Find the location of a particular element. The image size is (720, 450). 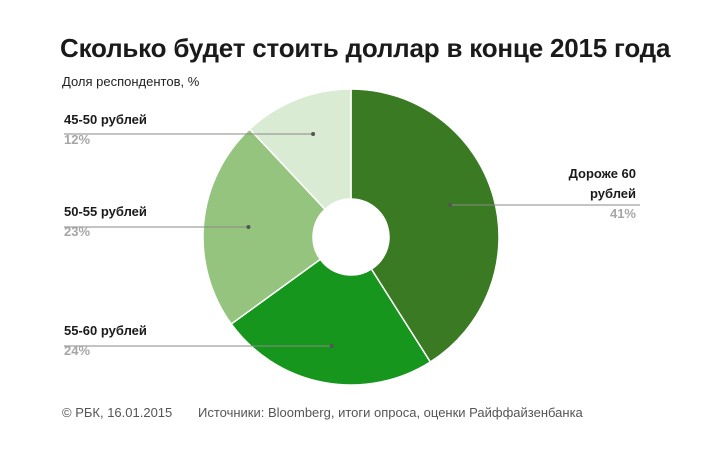

slice-label-45-50-рублей: 45-50 рублей is located at coordinates (105, 119).